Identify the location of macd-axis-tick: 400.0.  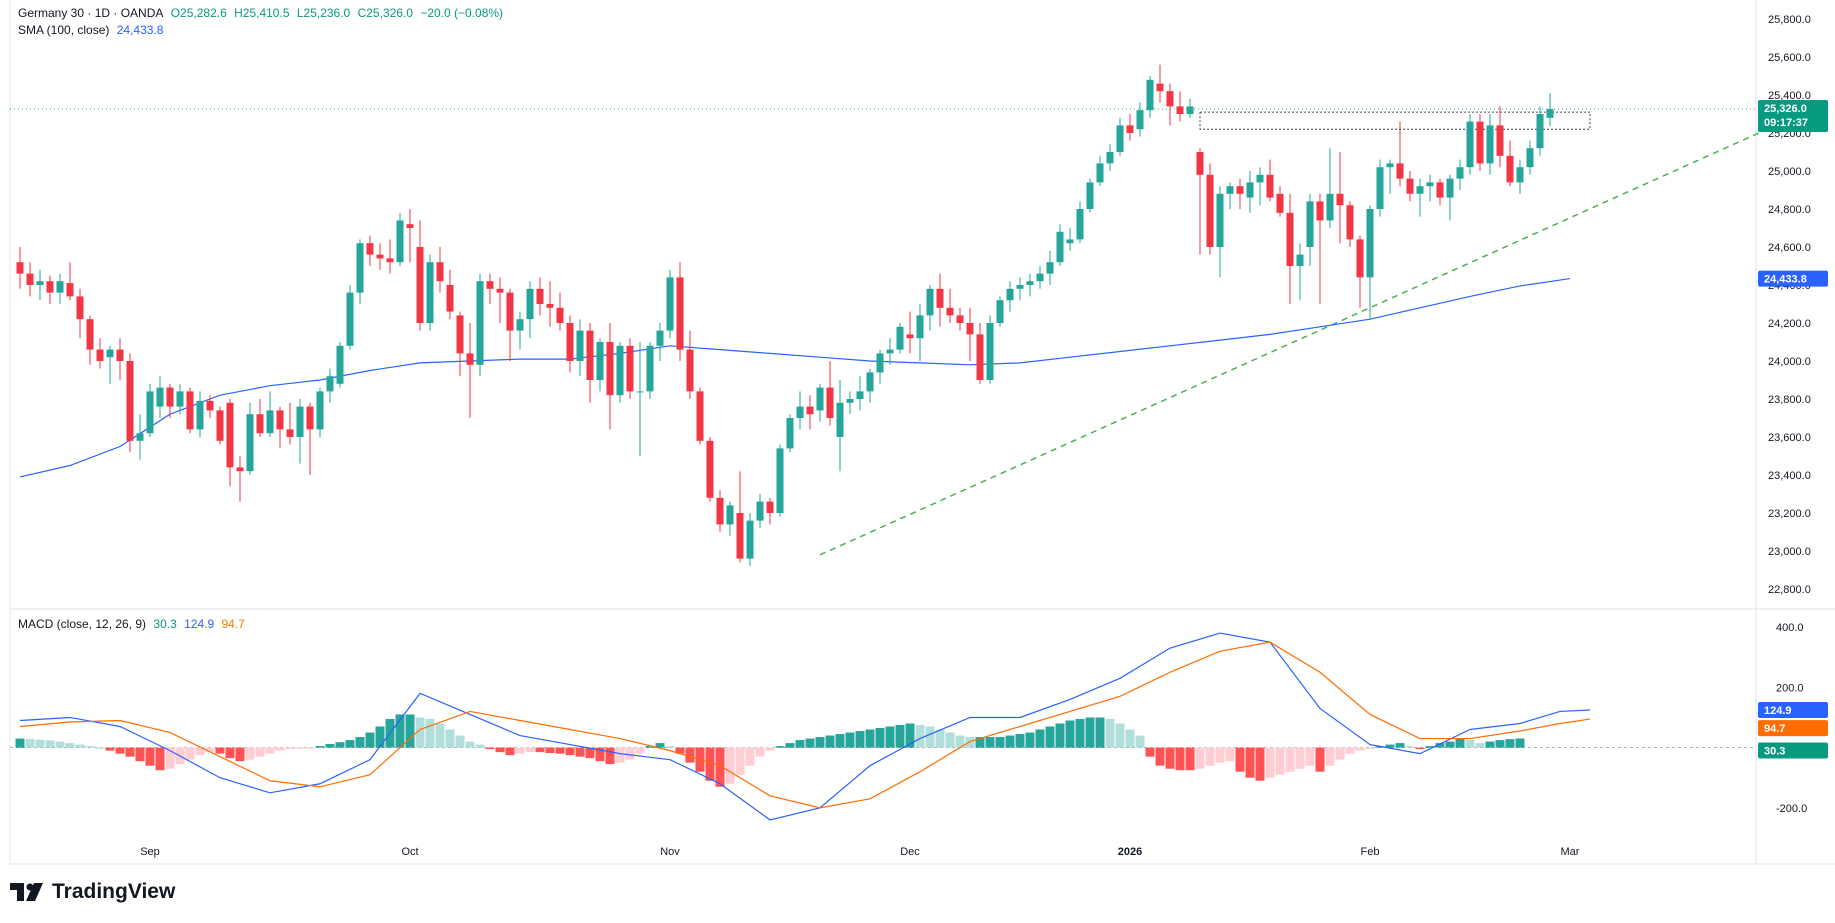
(1790, 628).